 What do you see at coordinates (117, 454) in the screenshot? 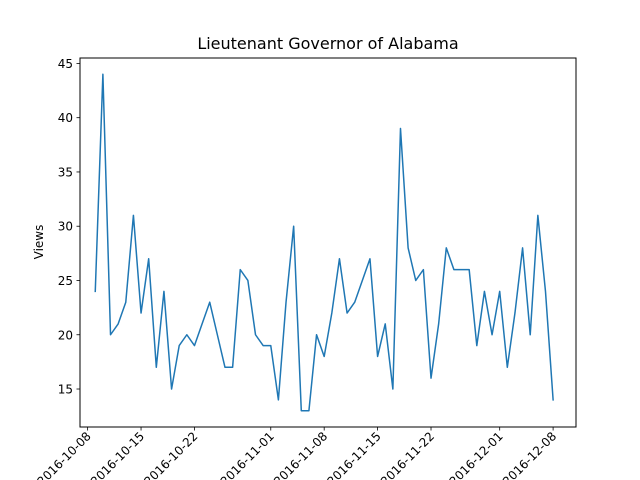
I see `x-tick-label: 2016-10-15` at bounding box center [117, 454].